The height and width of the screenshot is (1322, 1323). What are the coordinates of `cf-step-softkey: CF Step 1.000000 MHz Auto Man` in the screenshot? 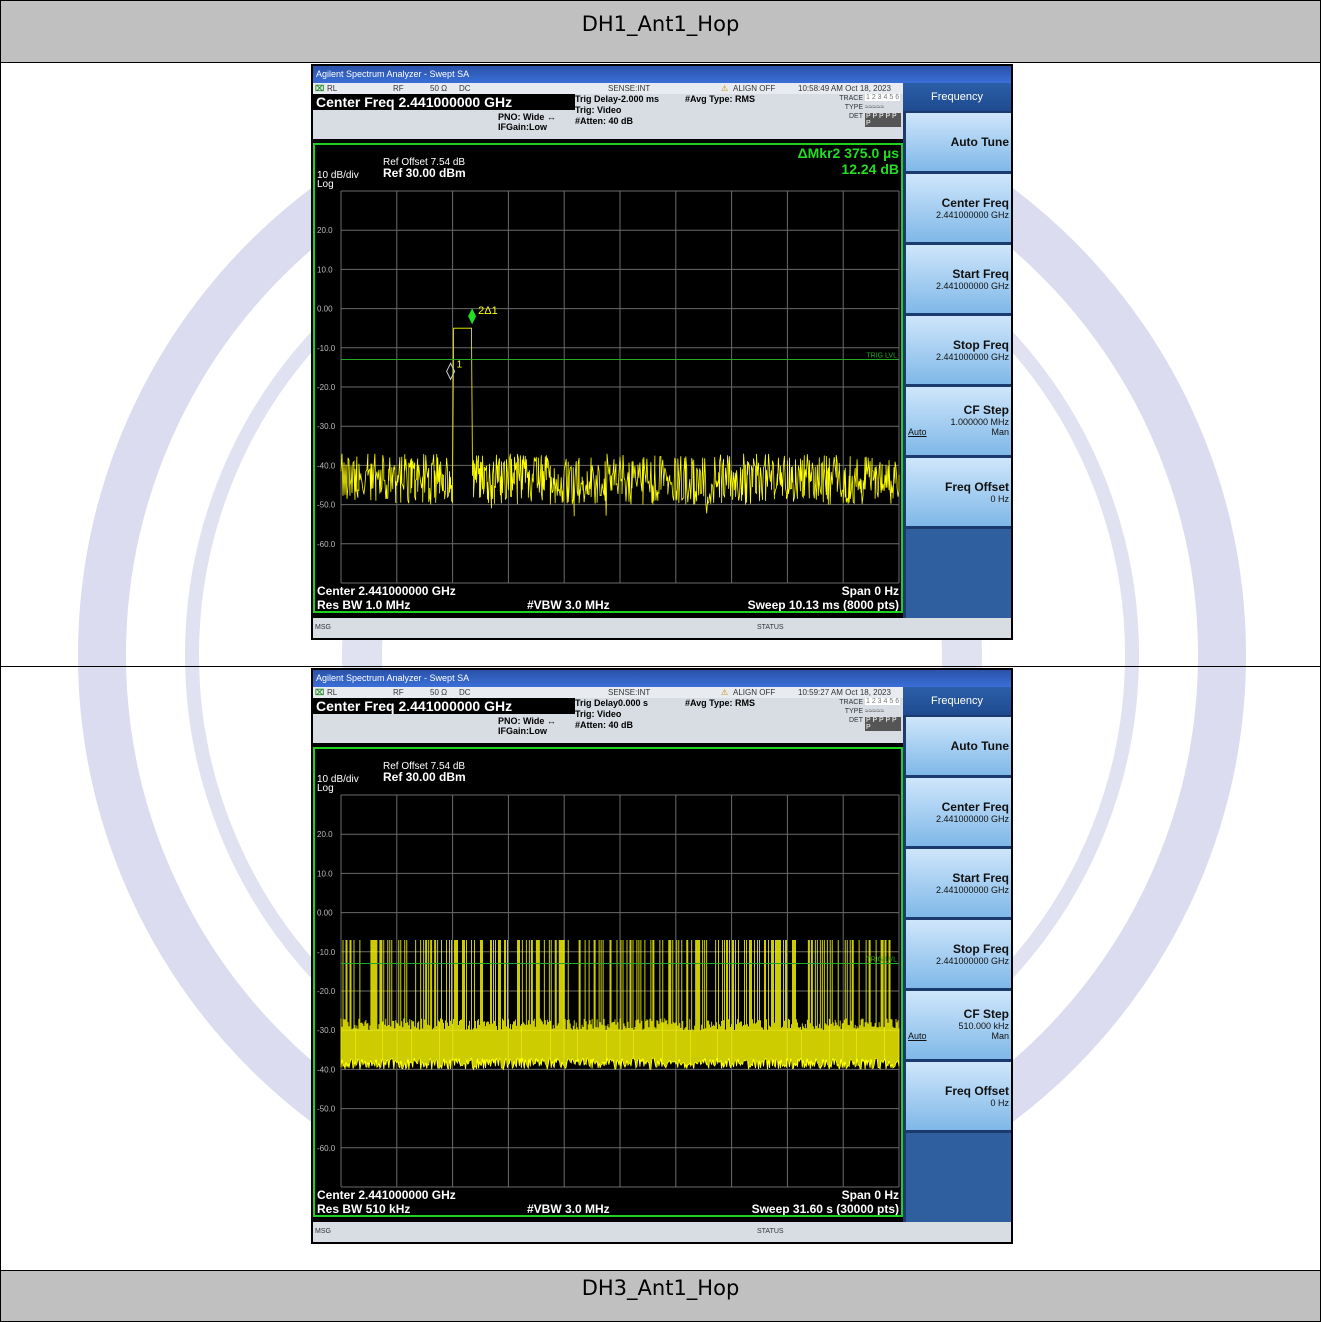 It's located at (958, 421).